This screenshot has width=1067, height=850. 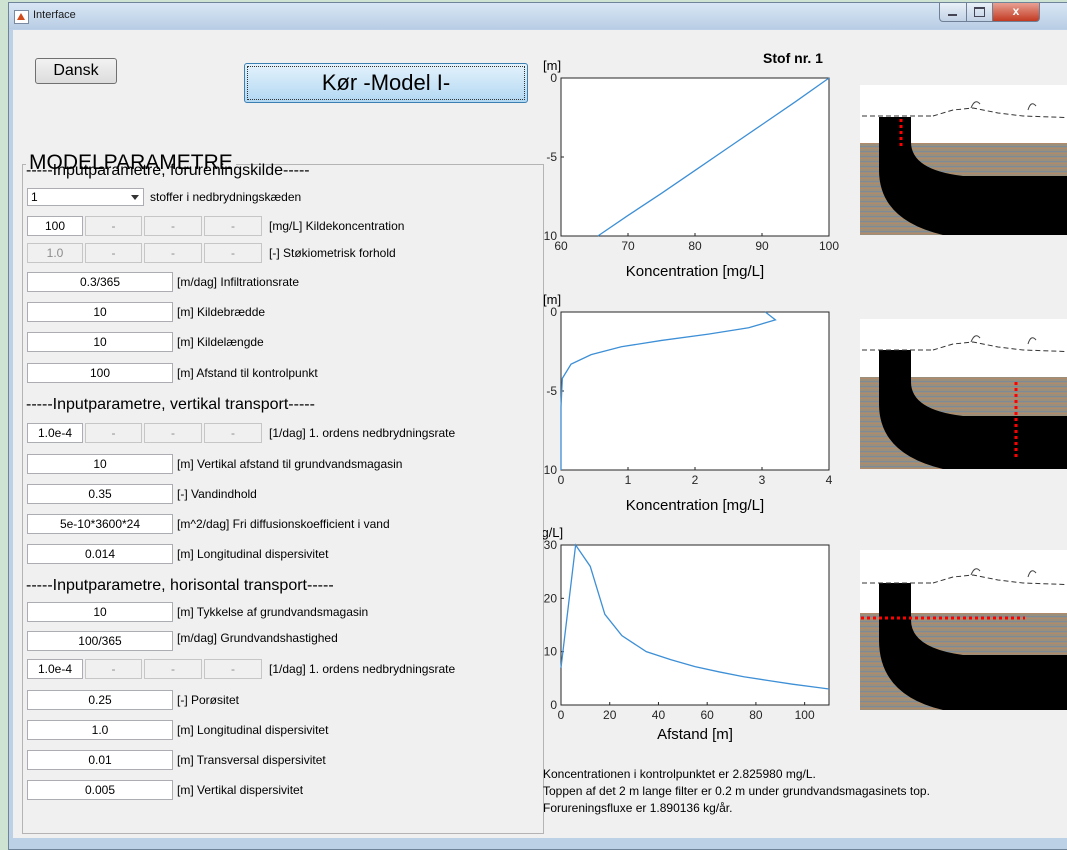 I want to click on diffusion-input: 5e-10*3600*24, so click(x=100, y=524).